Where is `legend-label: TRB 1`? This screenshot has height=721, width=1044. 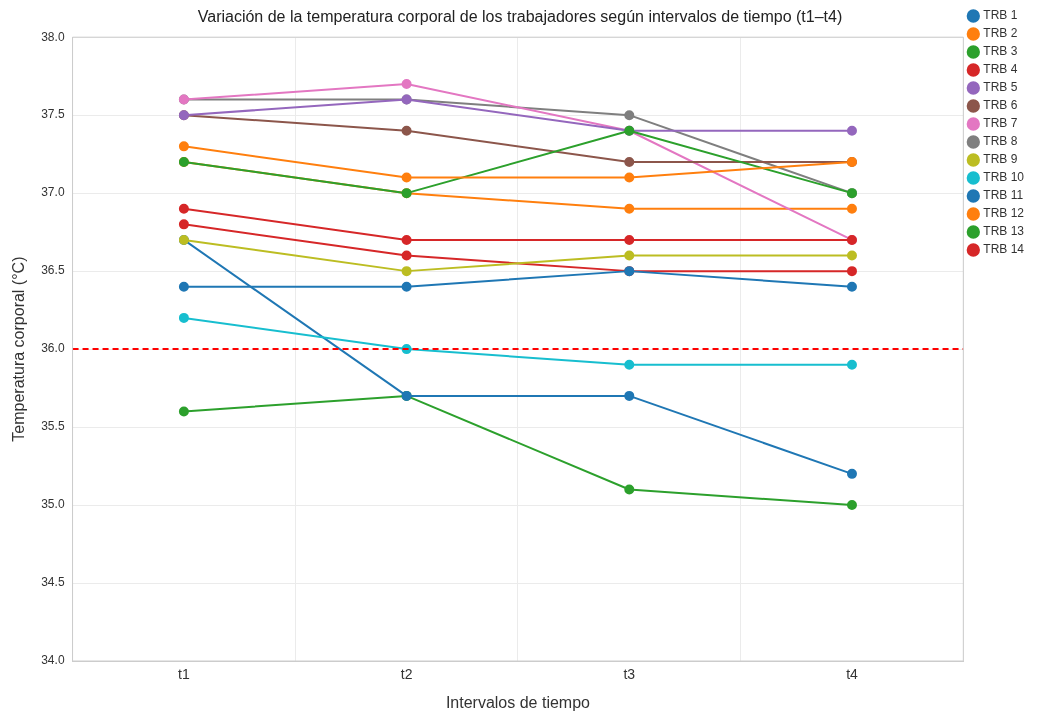 legend-label: TRB 1 is located at coordinates (1000, 15).